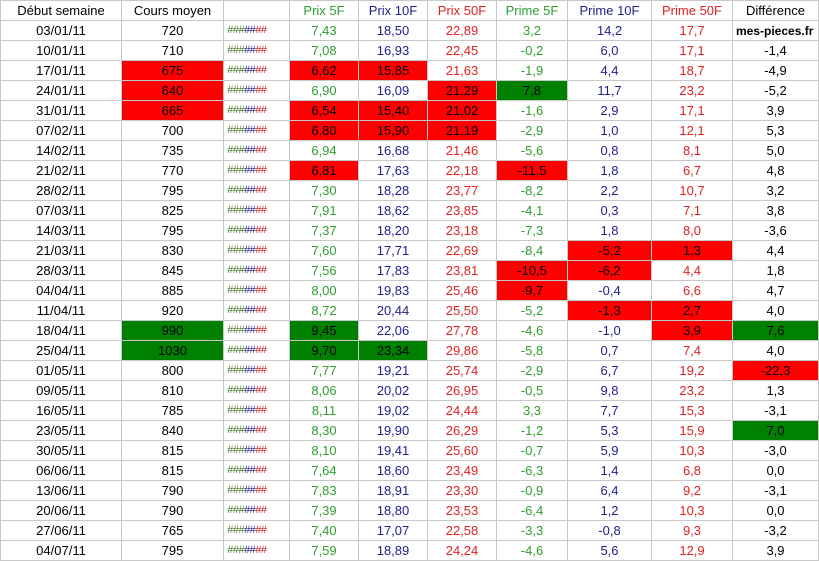 This screenshot has height=561, width=819. I want to click on cell-pr10: 14,2, so click(609, 30).